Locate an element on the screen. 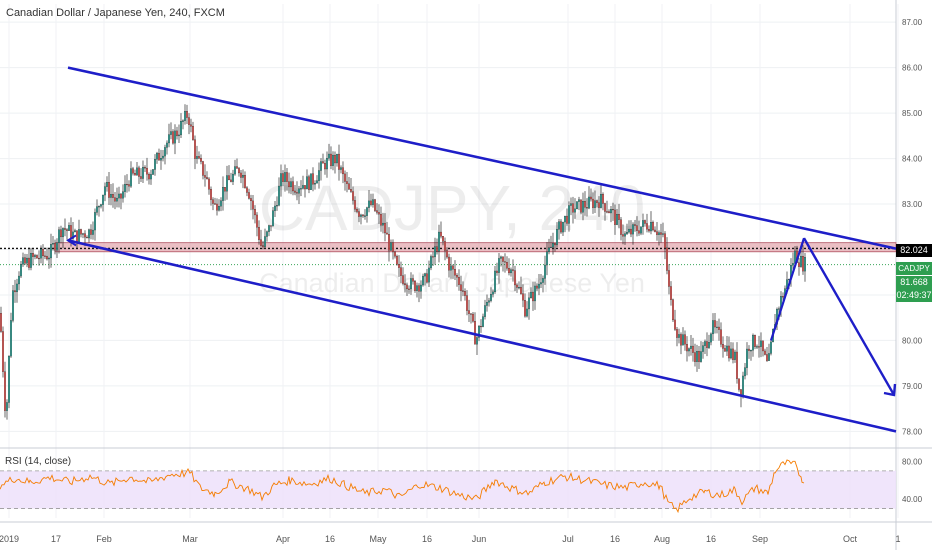 Image resolution: width=932 pixels, height=555 pixels. bar-countdown-tag: 02:49:37 is located at coordinates (914, 295).